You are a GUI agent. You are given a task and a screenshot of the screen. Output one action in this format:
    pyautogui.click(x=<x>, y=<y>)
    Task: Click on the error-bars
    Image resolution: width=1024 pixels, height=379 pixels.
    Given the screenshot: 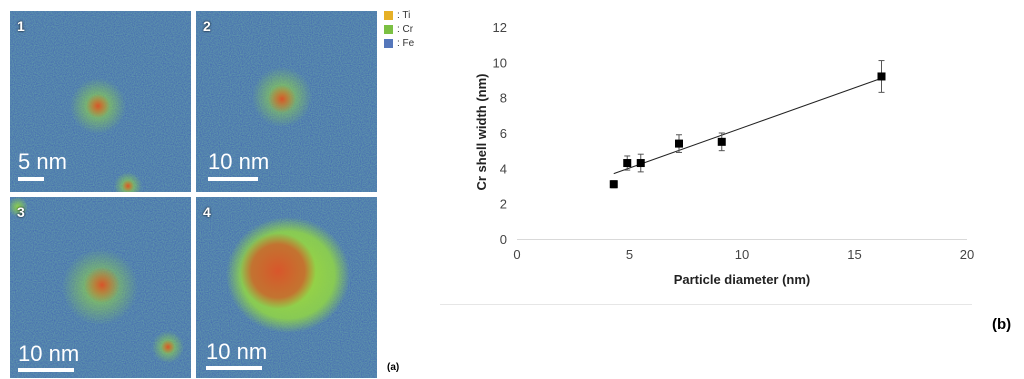 What is the action you would take?
    pyautogui.click(x=747, y=124)
    